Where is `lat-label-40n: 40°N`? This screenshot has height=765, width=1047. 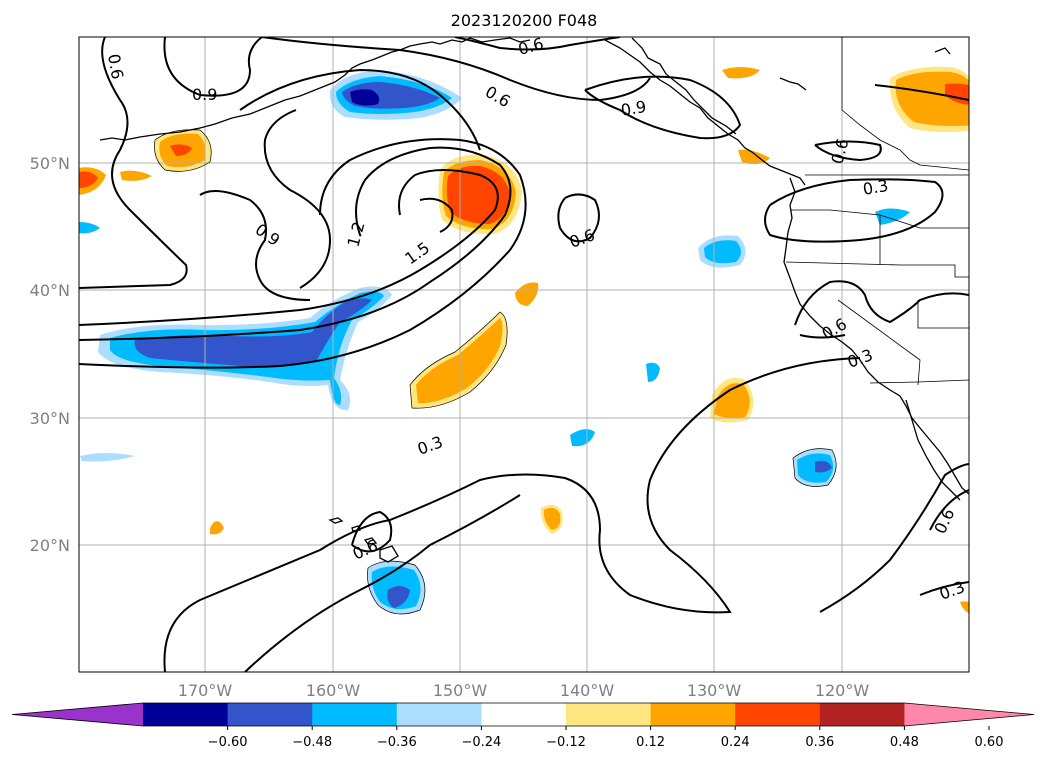
lat-label-40n: 40°N is located at coordinates (50, 290).